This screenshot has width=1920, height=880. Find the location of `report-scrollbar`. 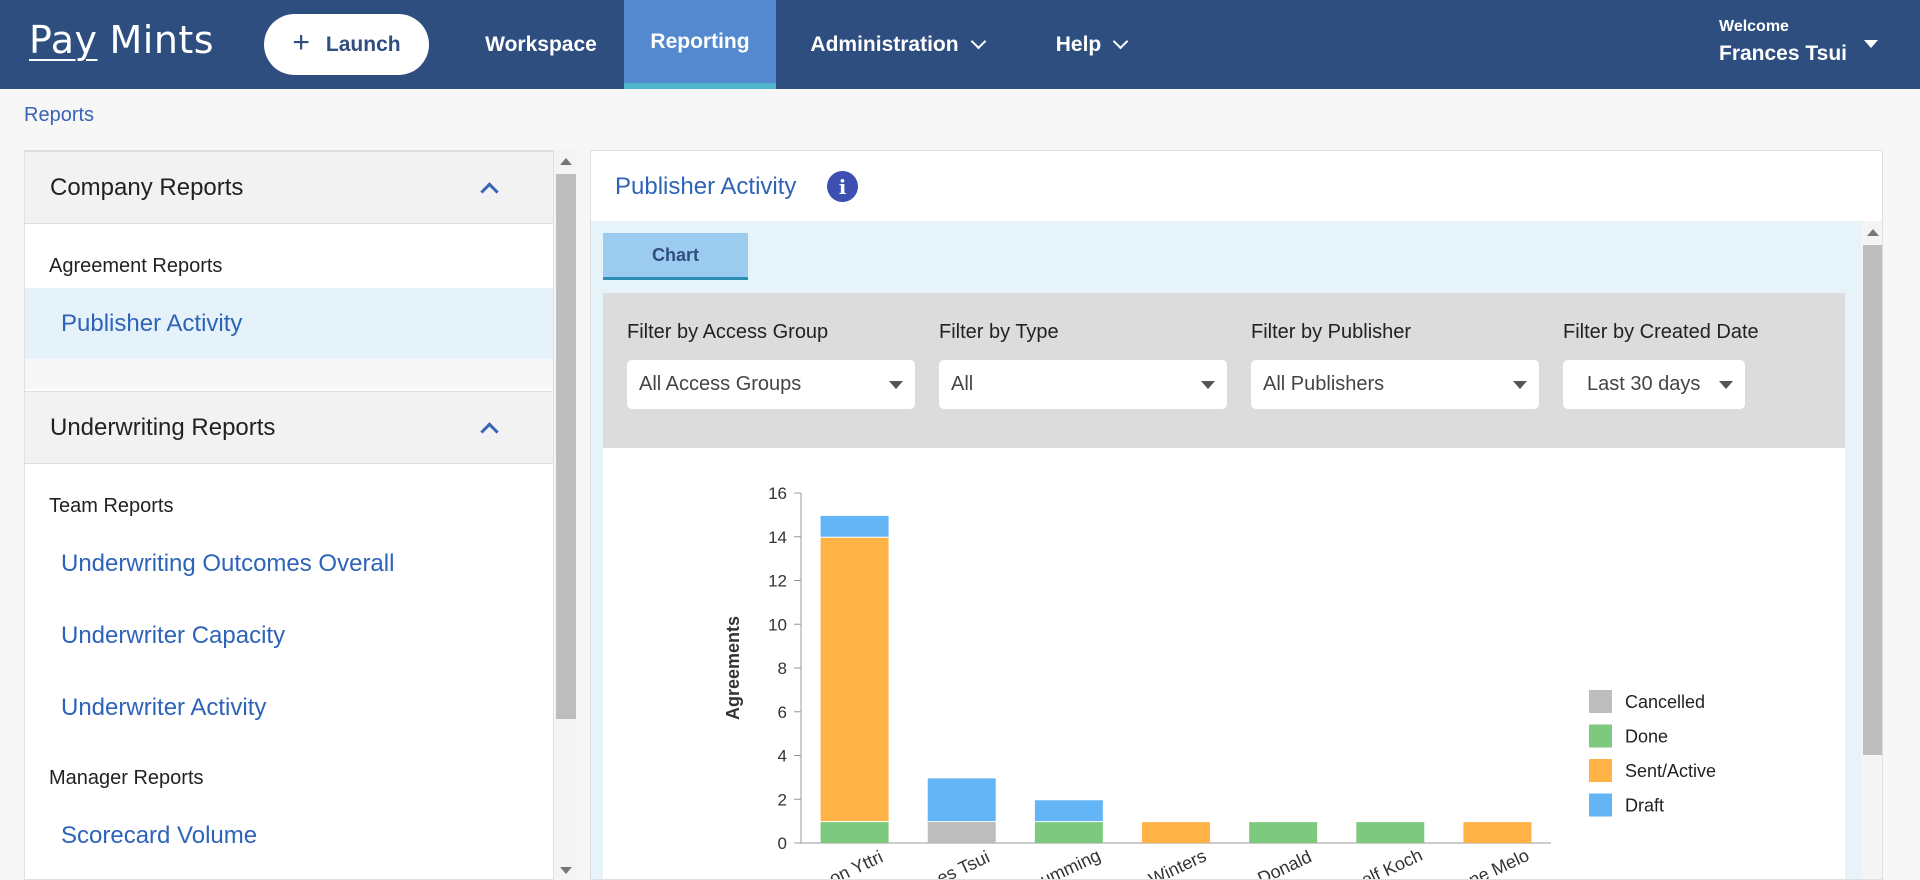

report-scrollbar is located at coordinates (1871, 550).